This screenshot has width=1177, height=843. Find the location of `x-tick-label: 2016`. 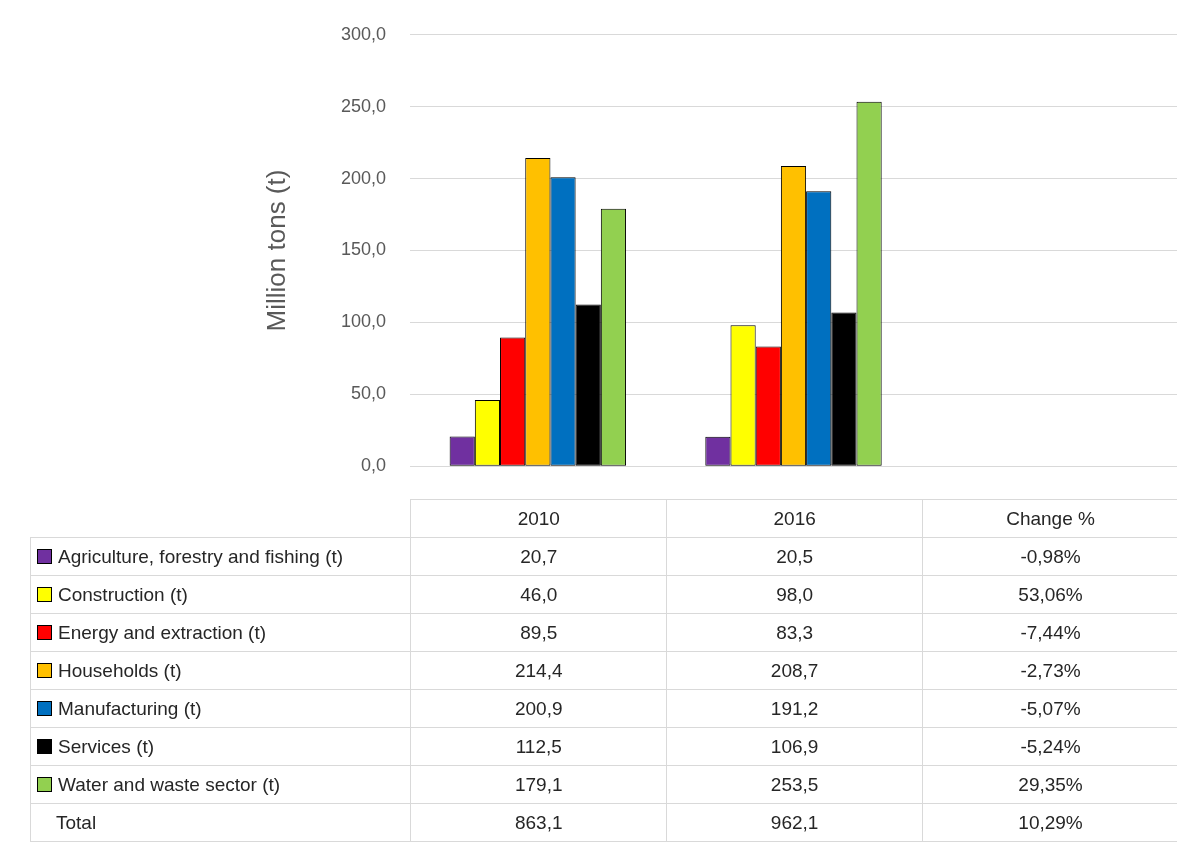

x-tick-label: 2016 is located at coordinates (794, 518).